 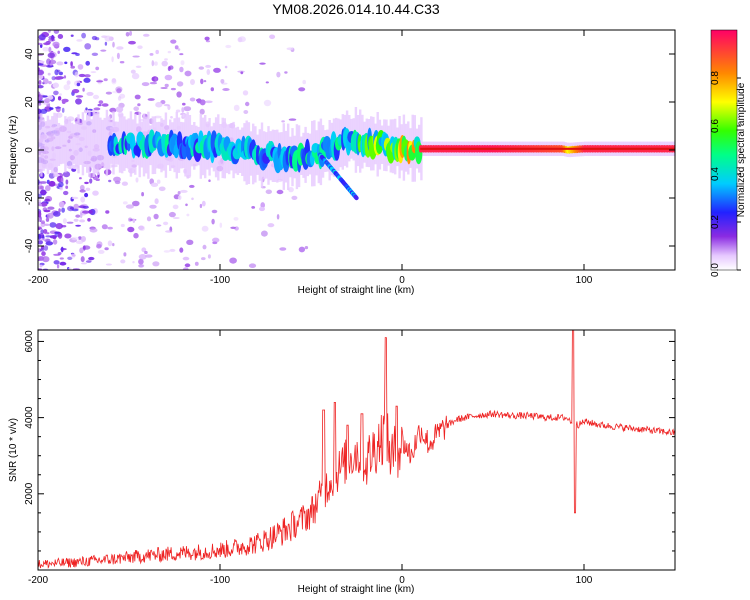 What do you see at coordinates (356, 198) in the screenshot?
I see `spectrogram-branch` at bounding box center [356, 198].